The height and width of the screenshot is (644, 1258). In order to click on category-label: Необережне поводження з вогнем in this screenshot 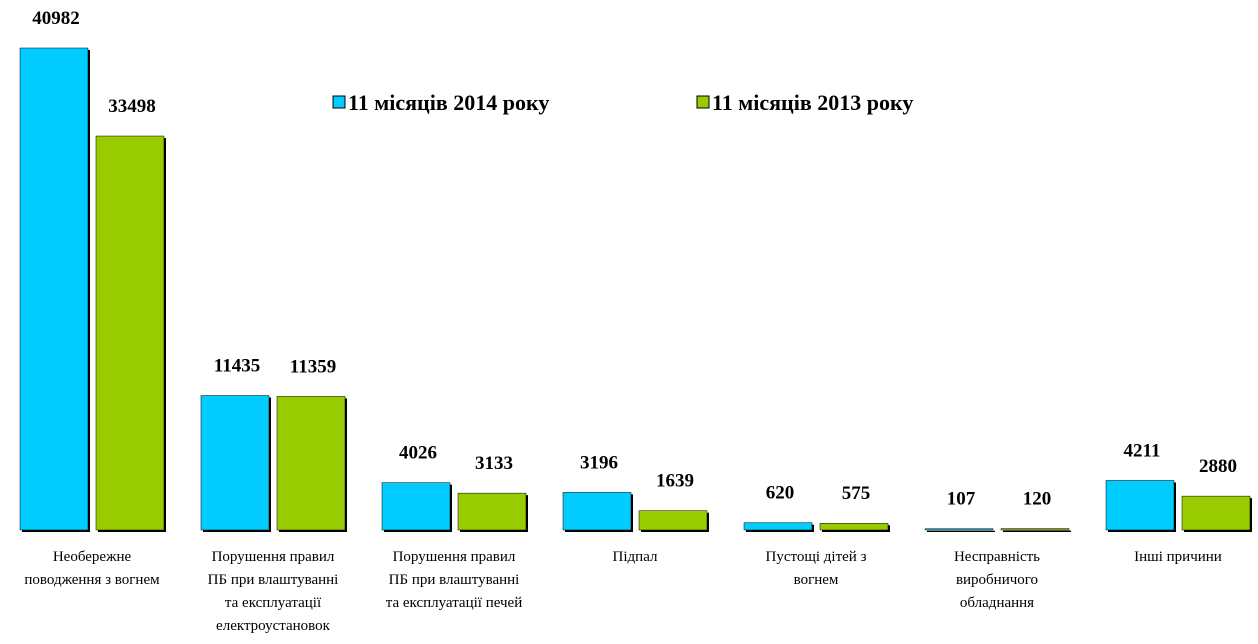, I will do `click(92, 568)`.